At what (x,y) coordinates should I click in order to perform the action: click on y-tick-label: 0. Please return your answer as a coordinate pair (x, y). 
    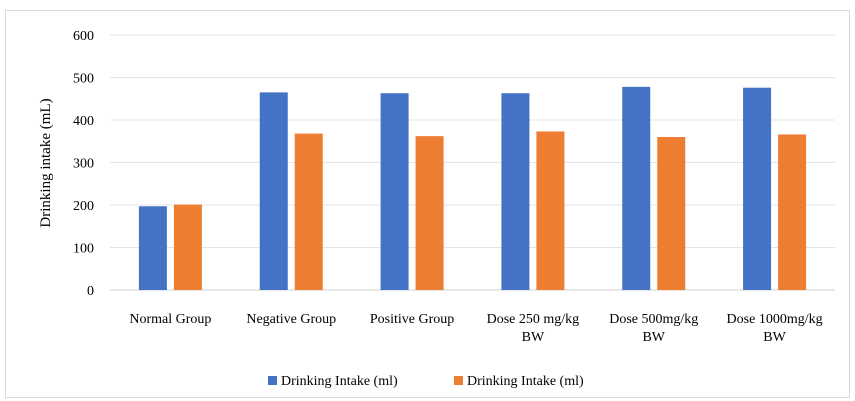
    Looking at the image, I should click on (90, 291).